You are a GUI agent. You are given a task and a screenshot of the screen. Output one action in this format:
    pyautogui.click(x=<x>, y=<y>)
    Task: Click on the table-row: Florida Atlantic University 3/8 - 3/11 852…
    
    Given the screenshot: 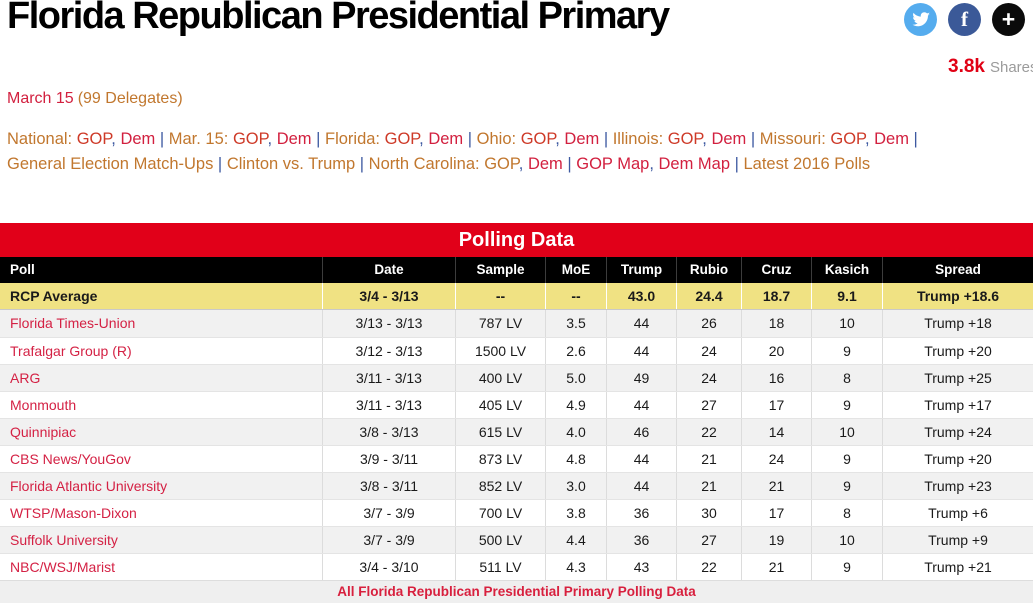 What is the action you would take?
    pyautogui.click(x=516, y=485)
    